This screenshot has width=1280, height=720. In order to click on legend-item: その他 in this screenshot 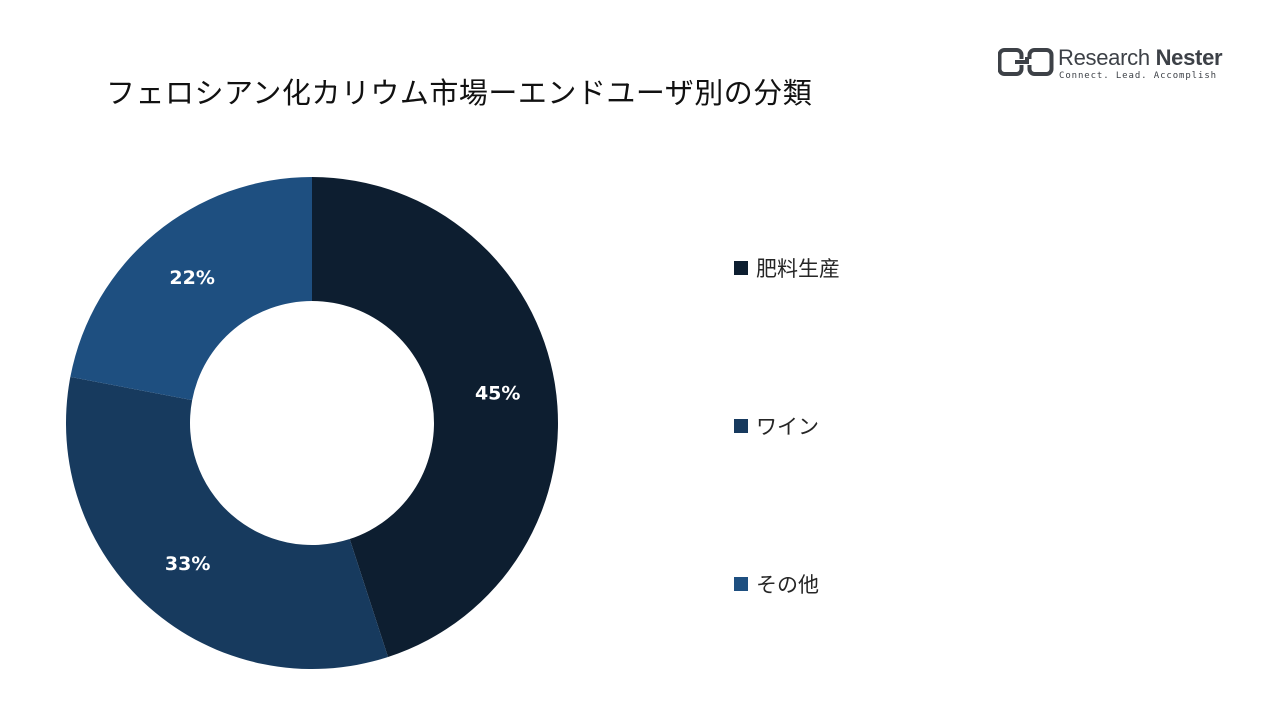, I will do `click(776, 584)`.